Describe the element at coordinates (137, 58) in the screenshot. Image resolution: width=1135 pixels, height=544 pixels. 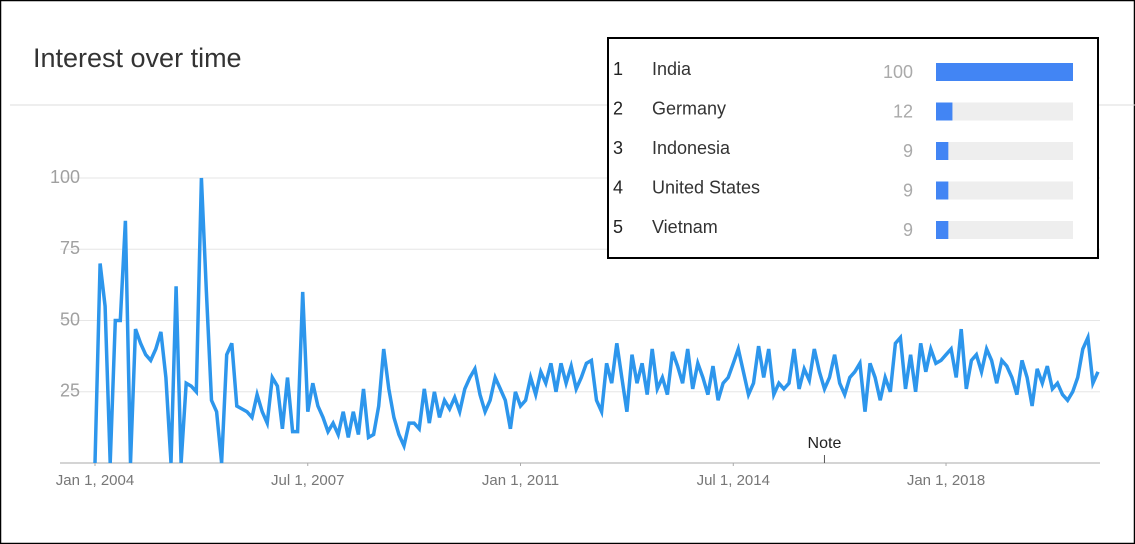
I see `chart-title: Interest over time` at that location.